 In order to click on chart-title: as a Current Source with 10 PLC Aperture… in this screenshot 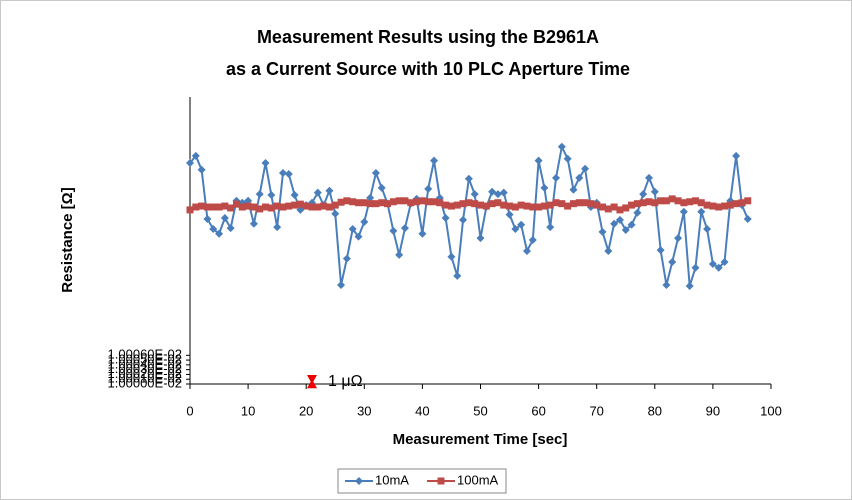, I will do `click(428, 69)`.